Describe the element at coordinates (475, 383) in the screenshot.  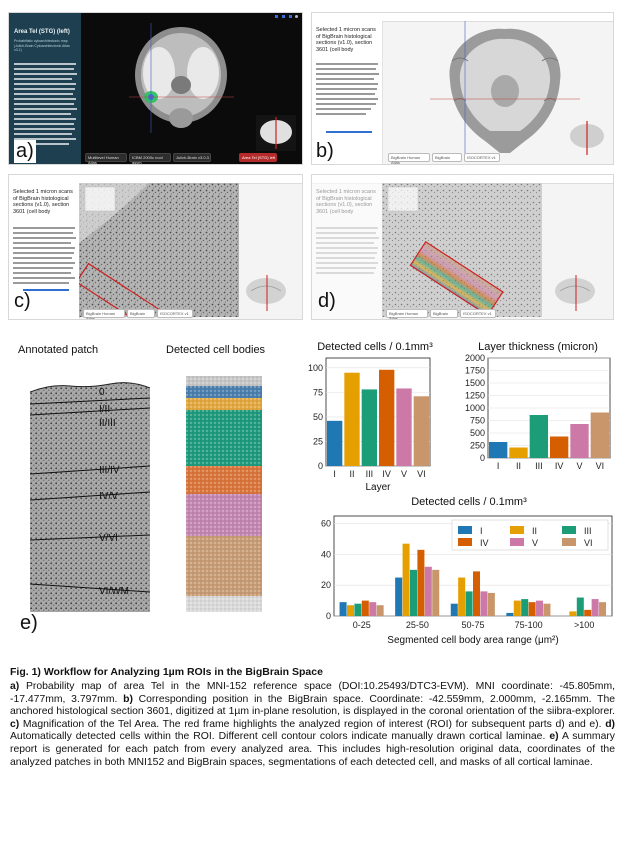
I see `y-tick-label: 1500` at that location.